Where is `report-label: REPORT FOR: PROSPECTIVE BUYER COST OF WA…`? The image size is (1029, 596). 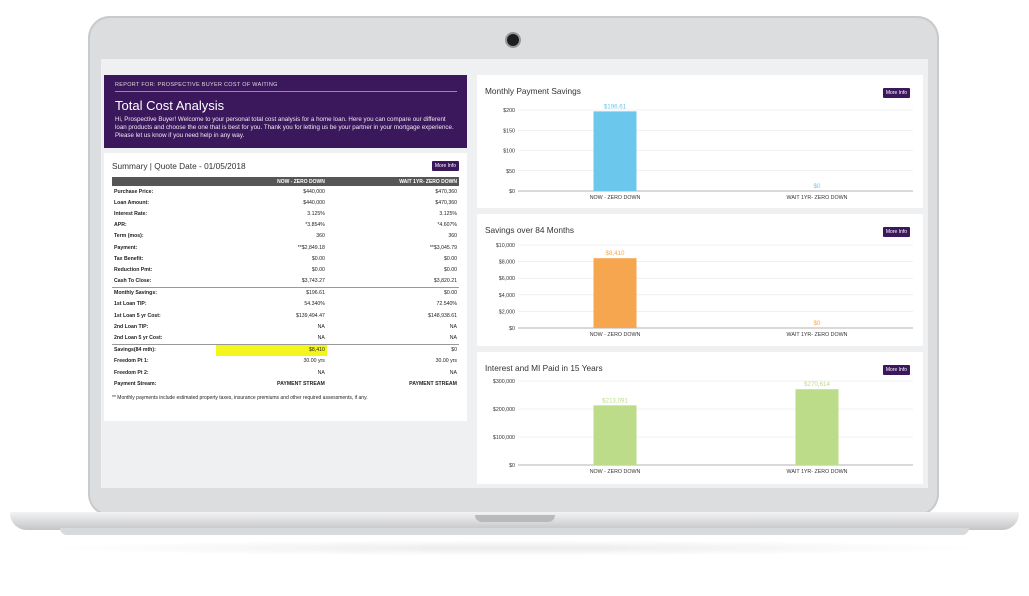
report-label: REPORT FOR: PROSPECTIVE BUYER COST OF WA… is located at coordinates (286, 87).